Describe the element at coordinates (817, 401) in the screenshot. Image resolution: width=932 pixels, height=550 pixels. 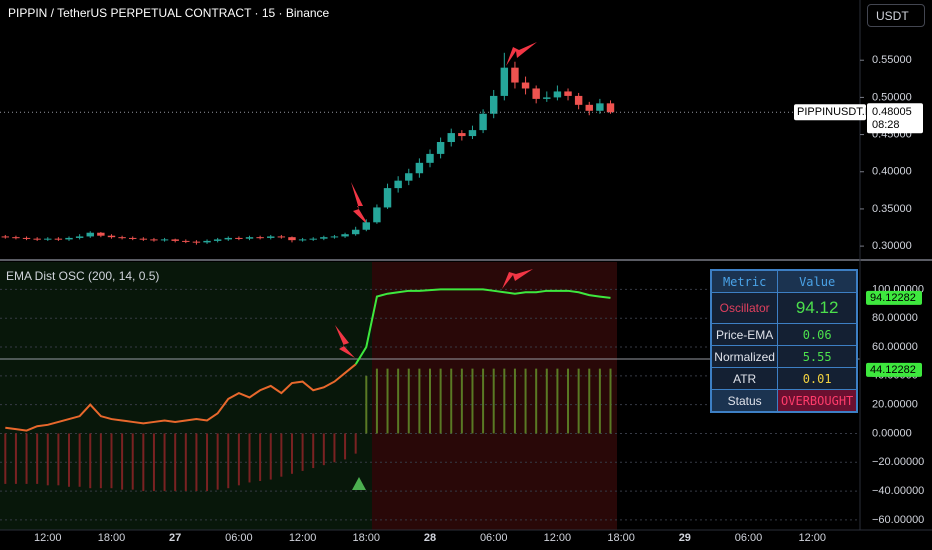
I see `table-cell: OVERBOUGHT` at that location.